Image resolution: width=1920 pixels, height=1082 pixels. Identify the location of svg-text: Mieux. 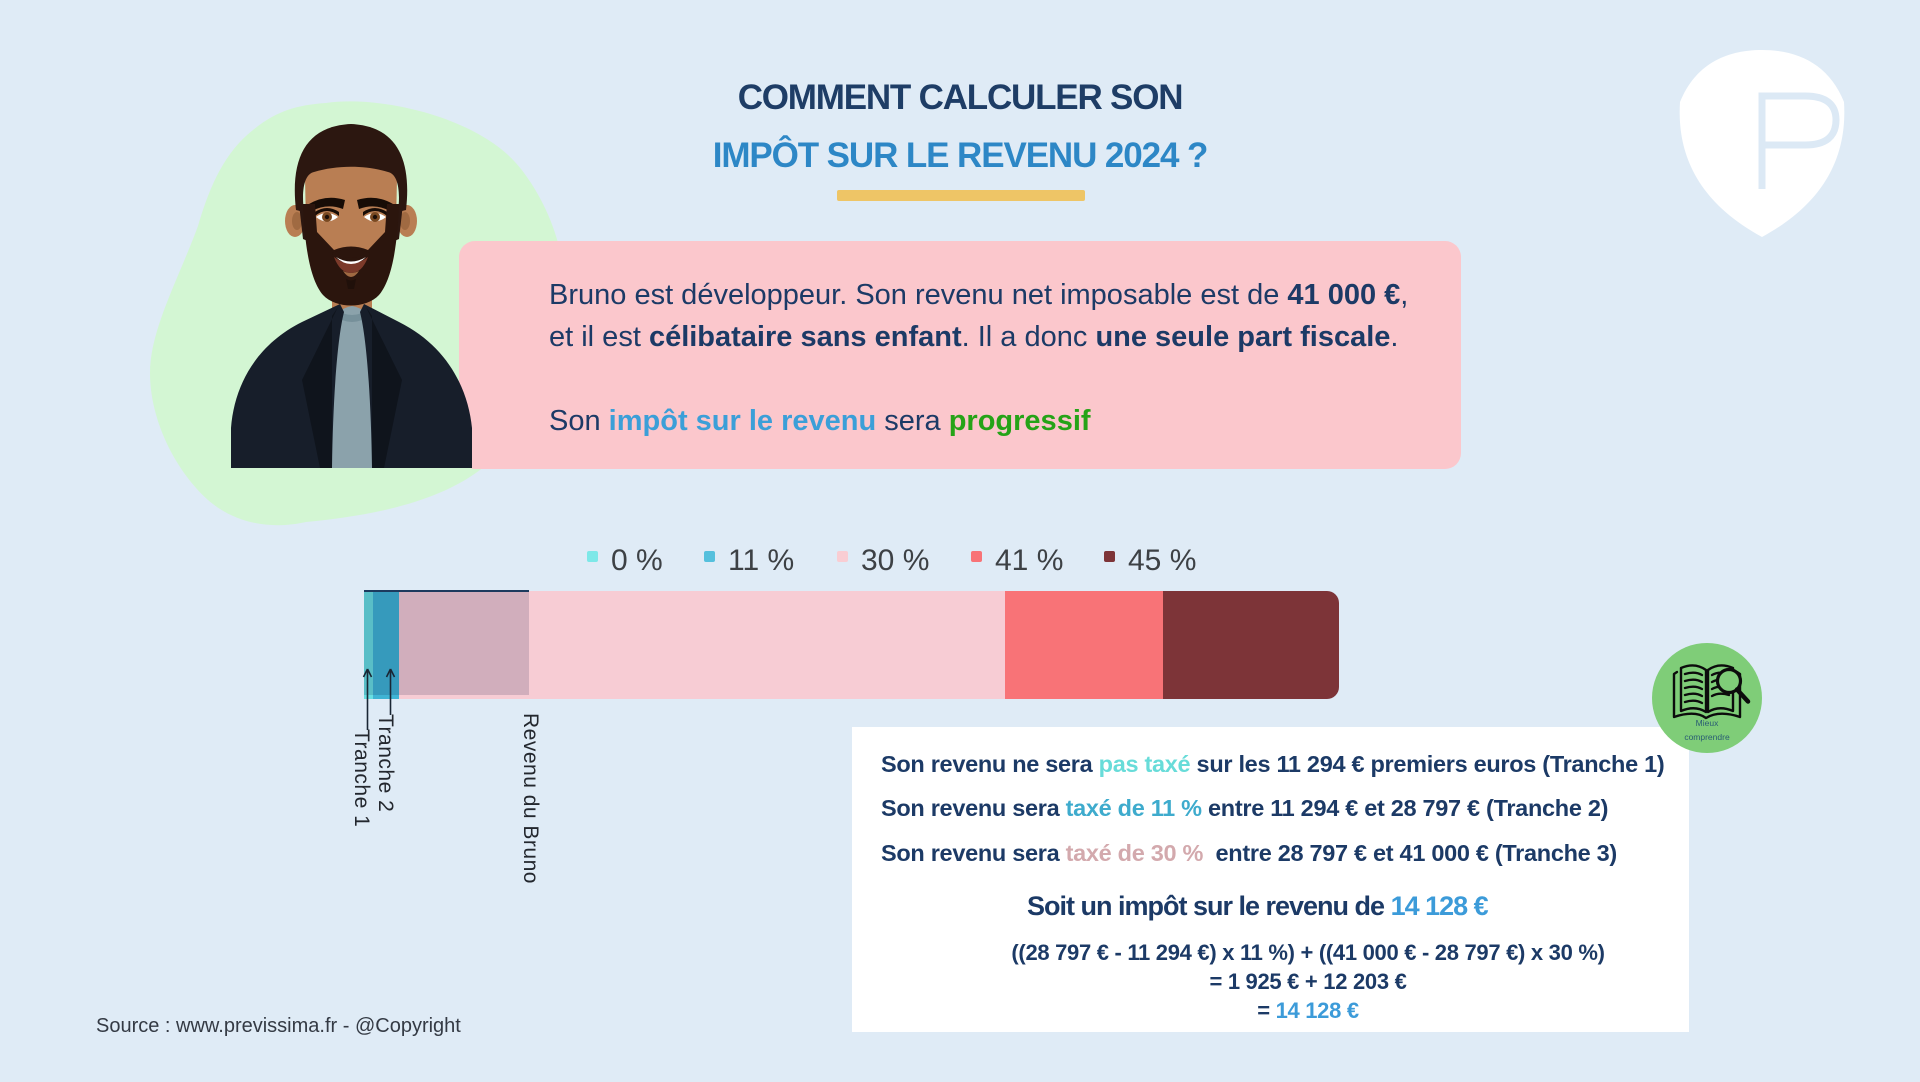
(1707, 723).